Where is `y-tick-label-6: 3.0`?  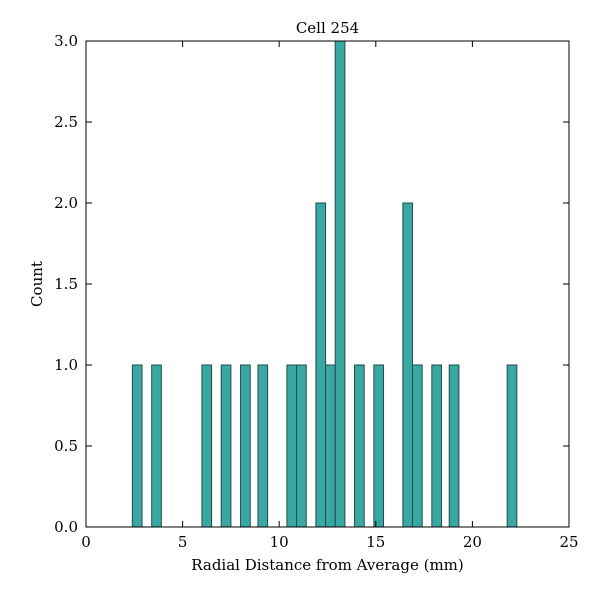 y-tick-label-6: 3.0 is located at coordinates (66, 41).